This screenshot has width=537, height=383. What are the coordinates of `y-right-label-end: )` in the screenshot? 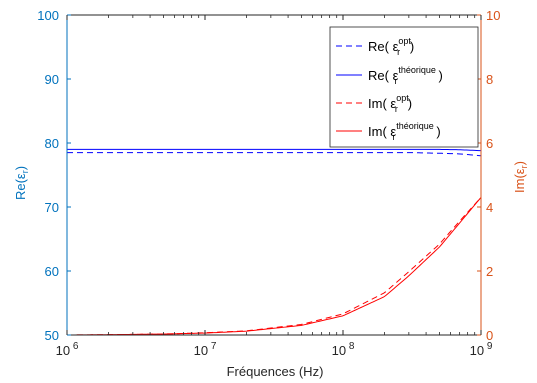 It's located at (519, 163).